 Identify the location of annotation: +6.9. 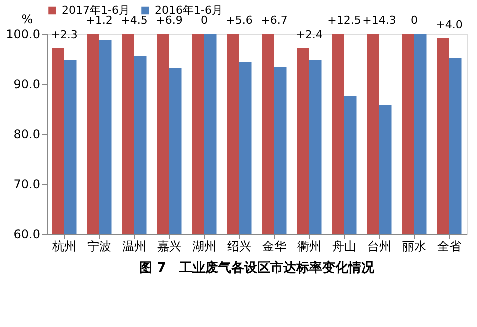
(169, 20).